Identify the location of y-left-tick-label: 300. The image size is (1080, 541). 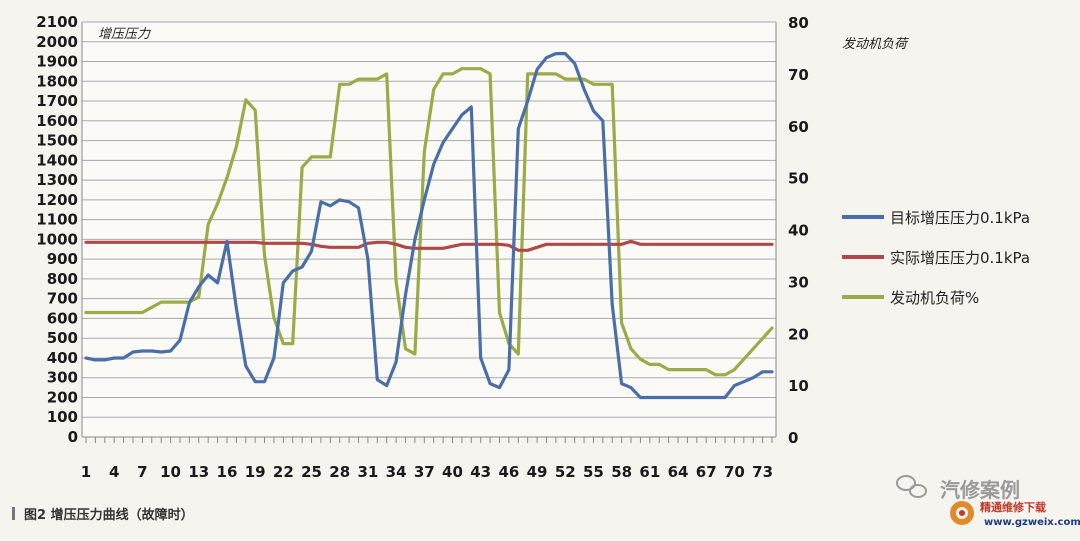
(62, 378).